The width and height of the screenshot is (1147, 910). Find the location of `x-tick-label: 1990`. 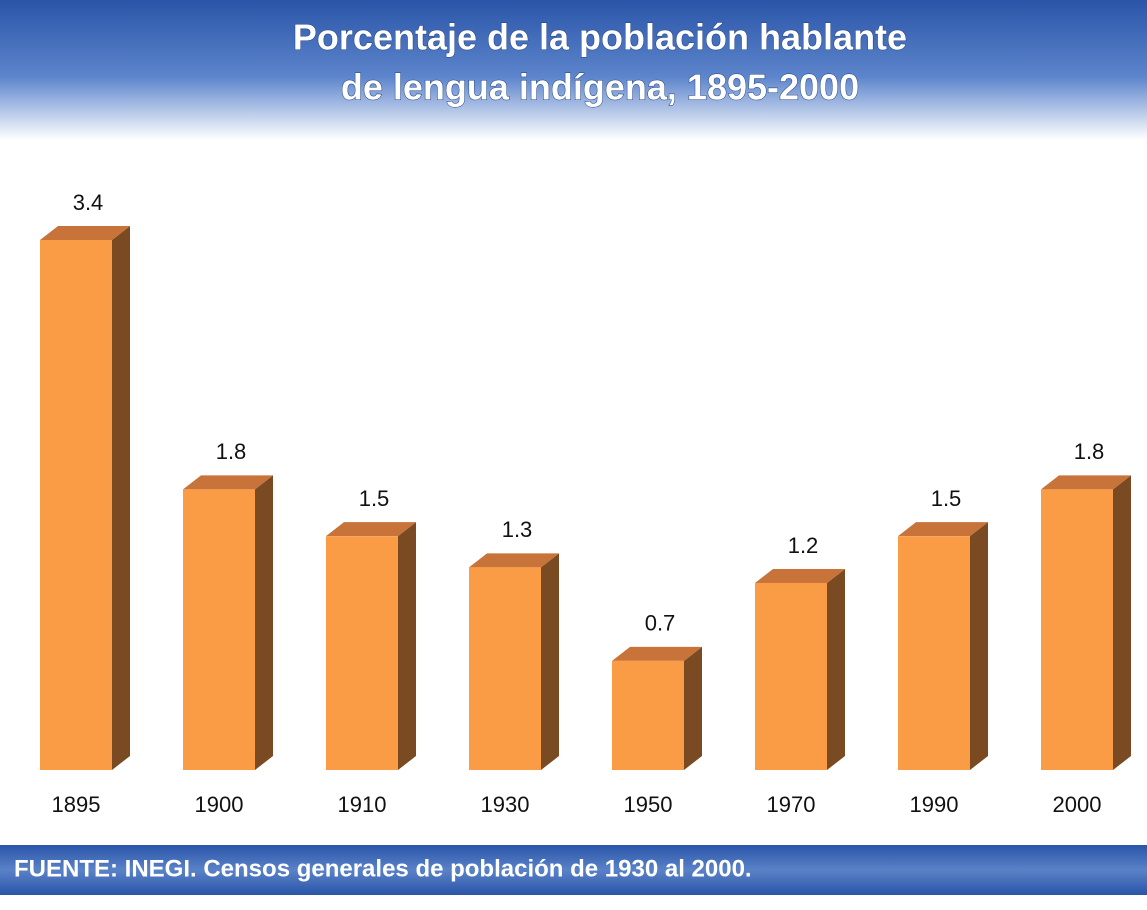

x-tick-label: 1990 is located at coordinates (934, 804).